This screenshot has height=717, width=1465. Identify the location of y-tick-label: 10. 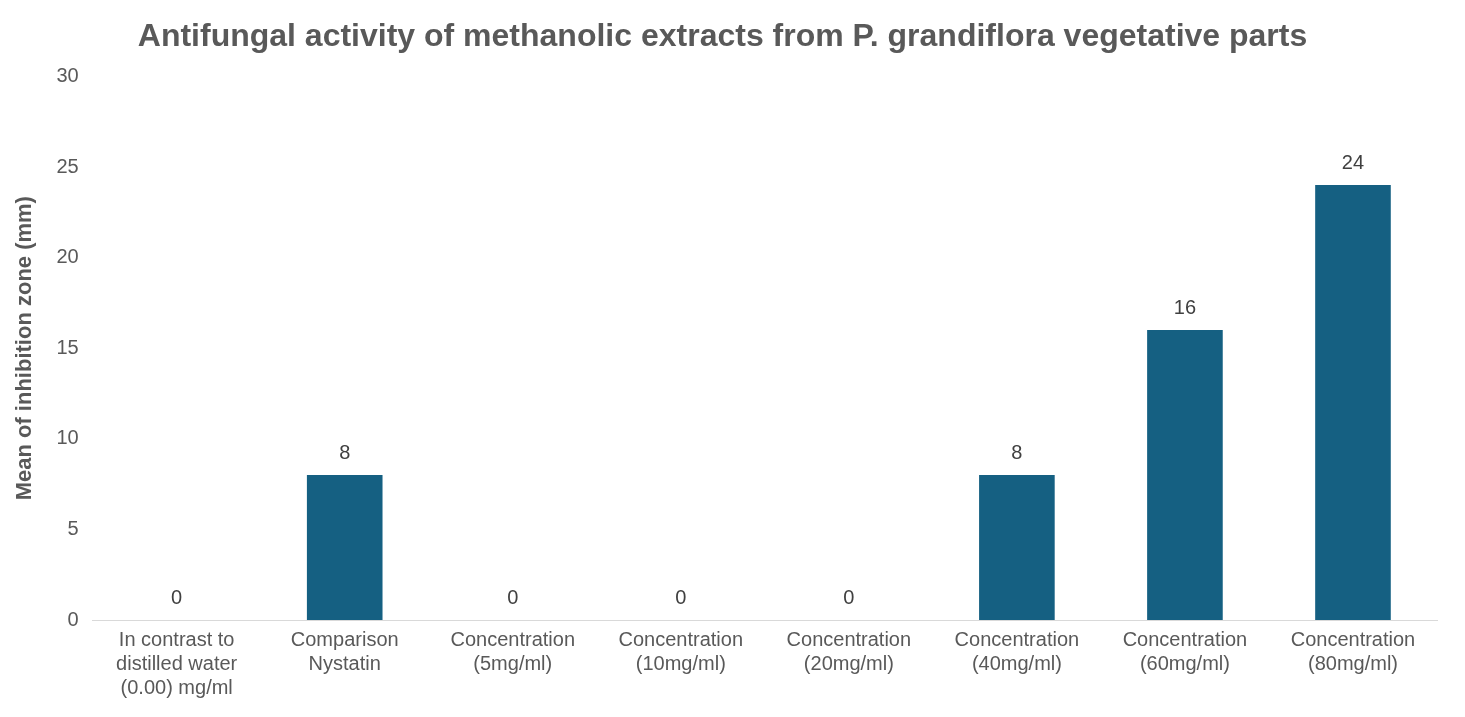
(67, 437).